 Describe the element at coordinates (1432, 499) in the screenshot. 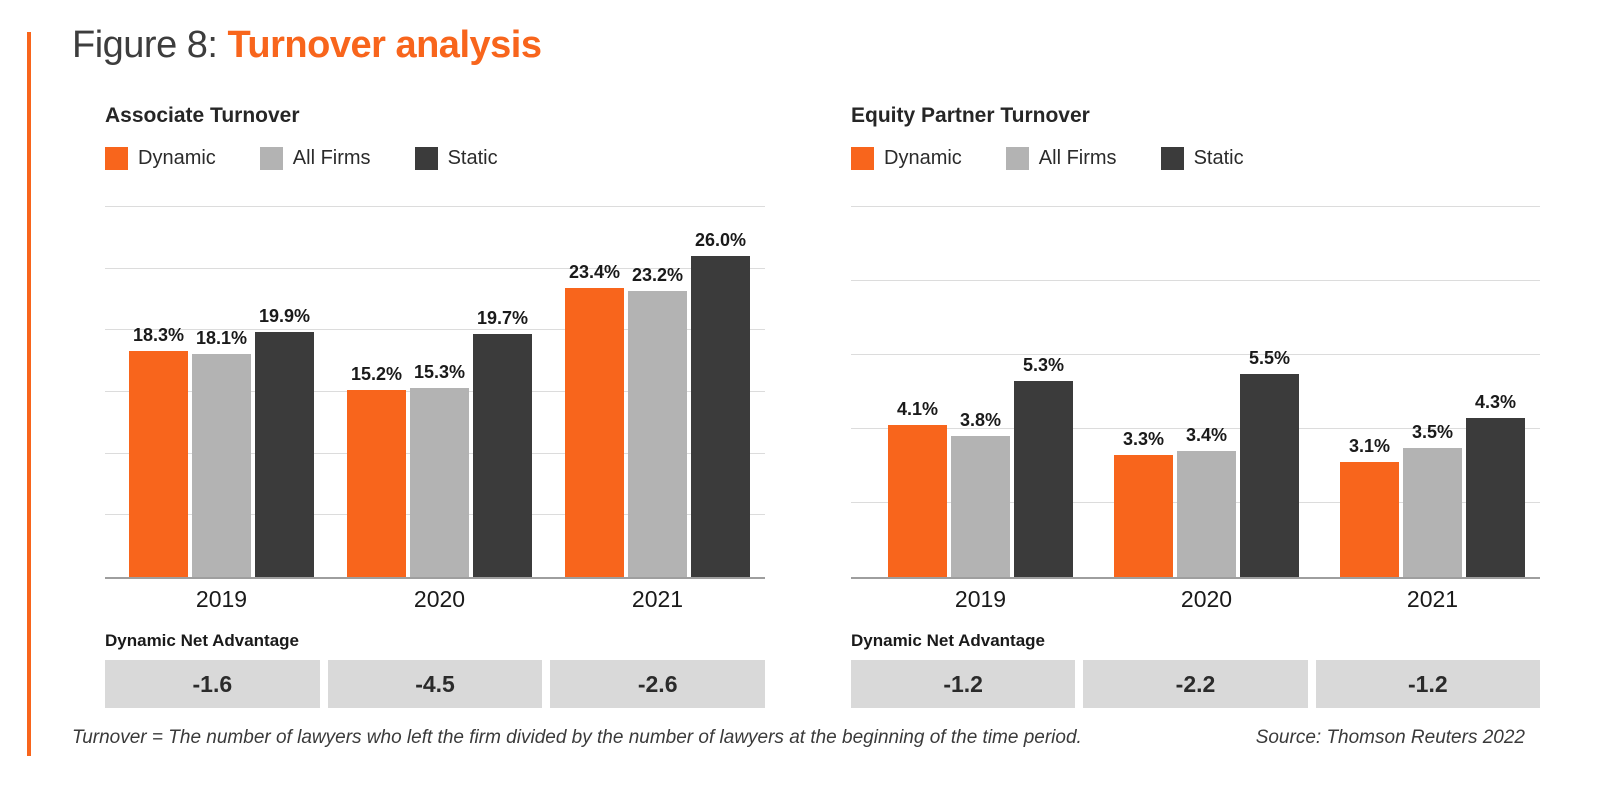

I see `bar-all-firms-2021: 3.5%` at that location.